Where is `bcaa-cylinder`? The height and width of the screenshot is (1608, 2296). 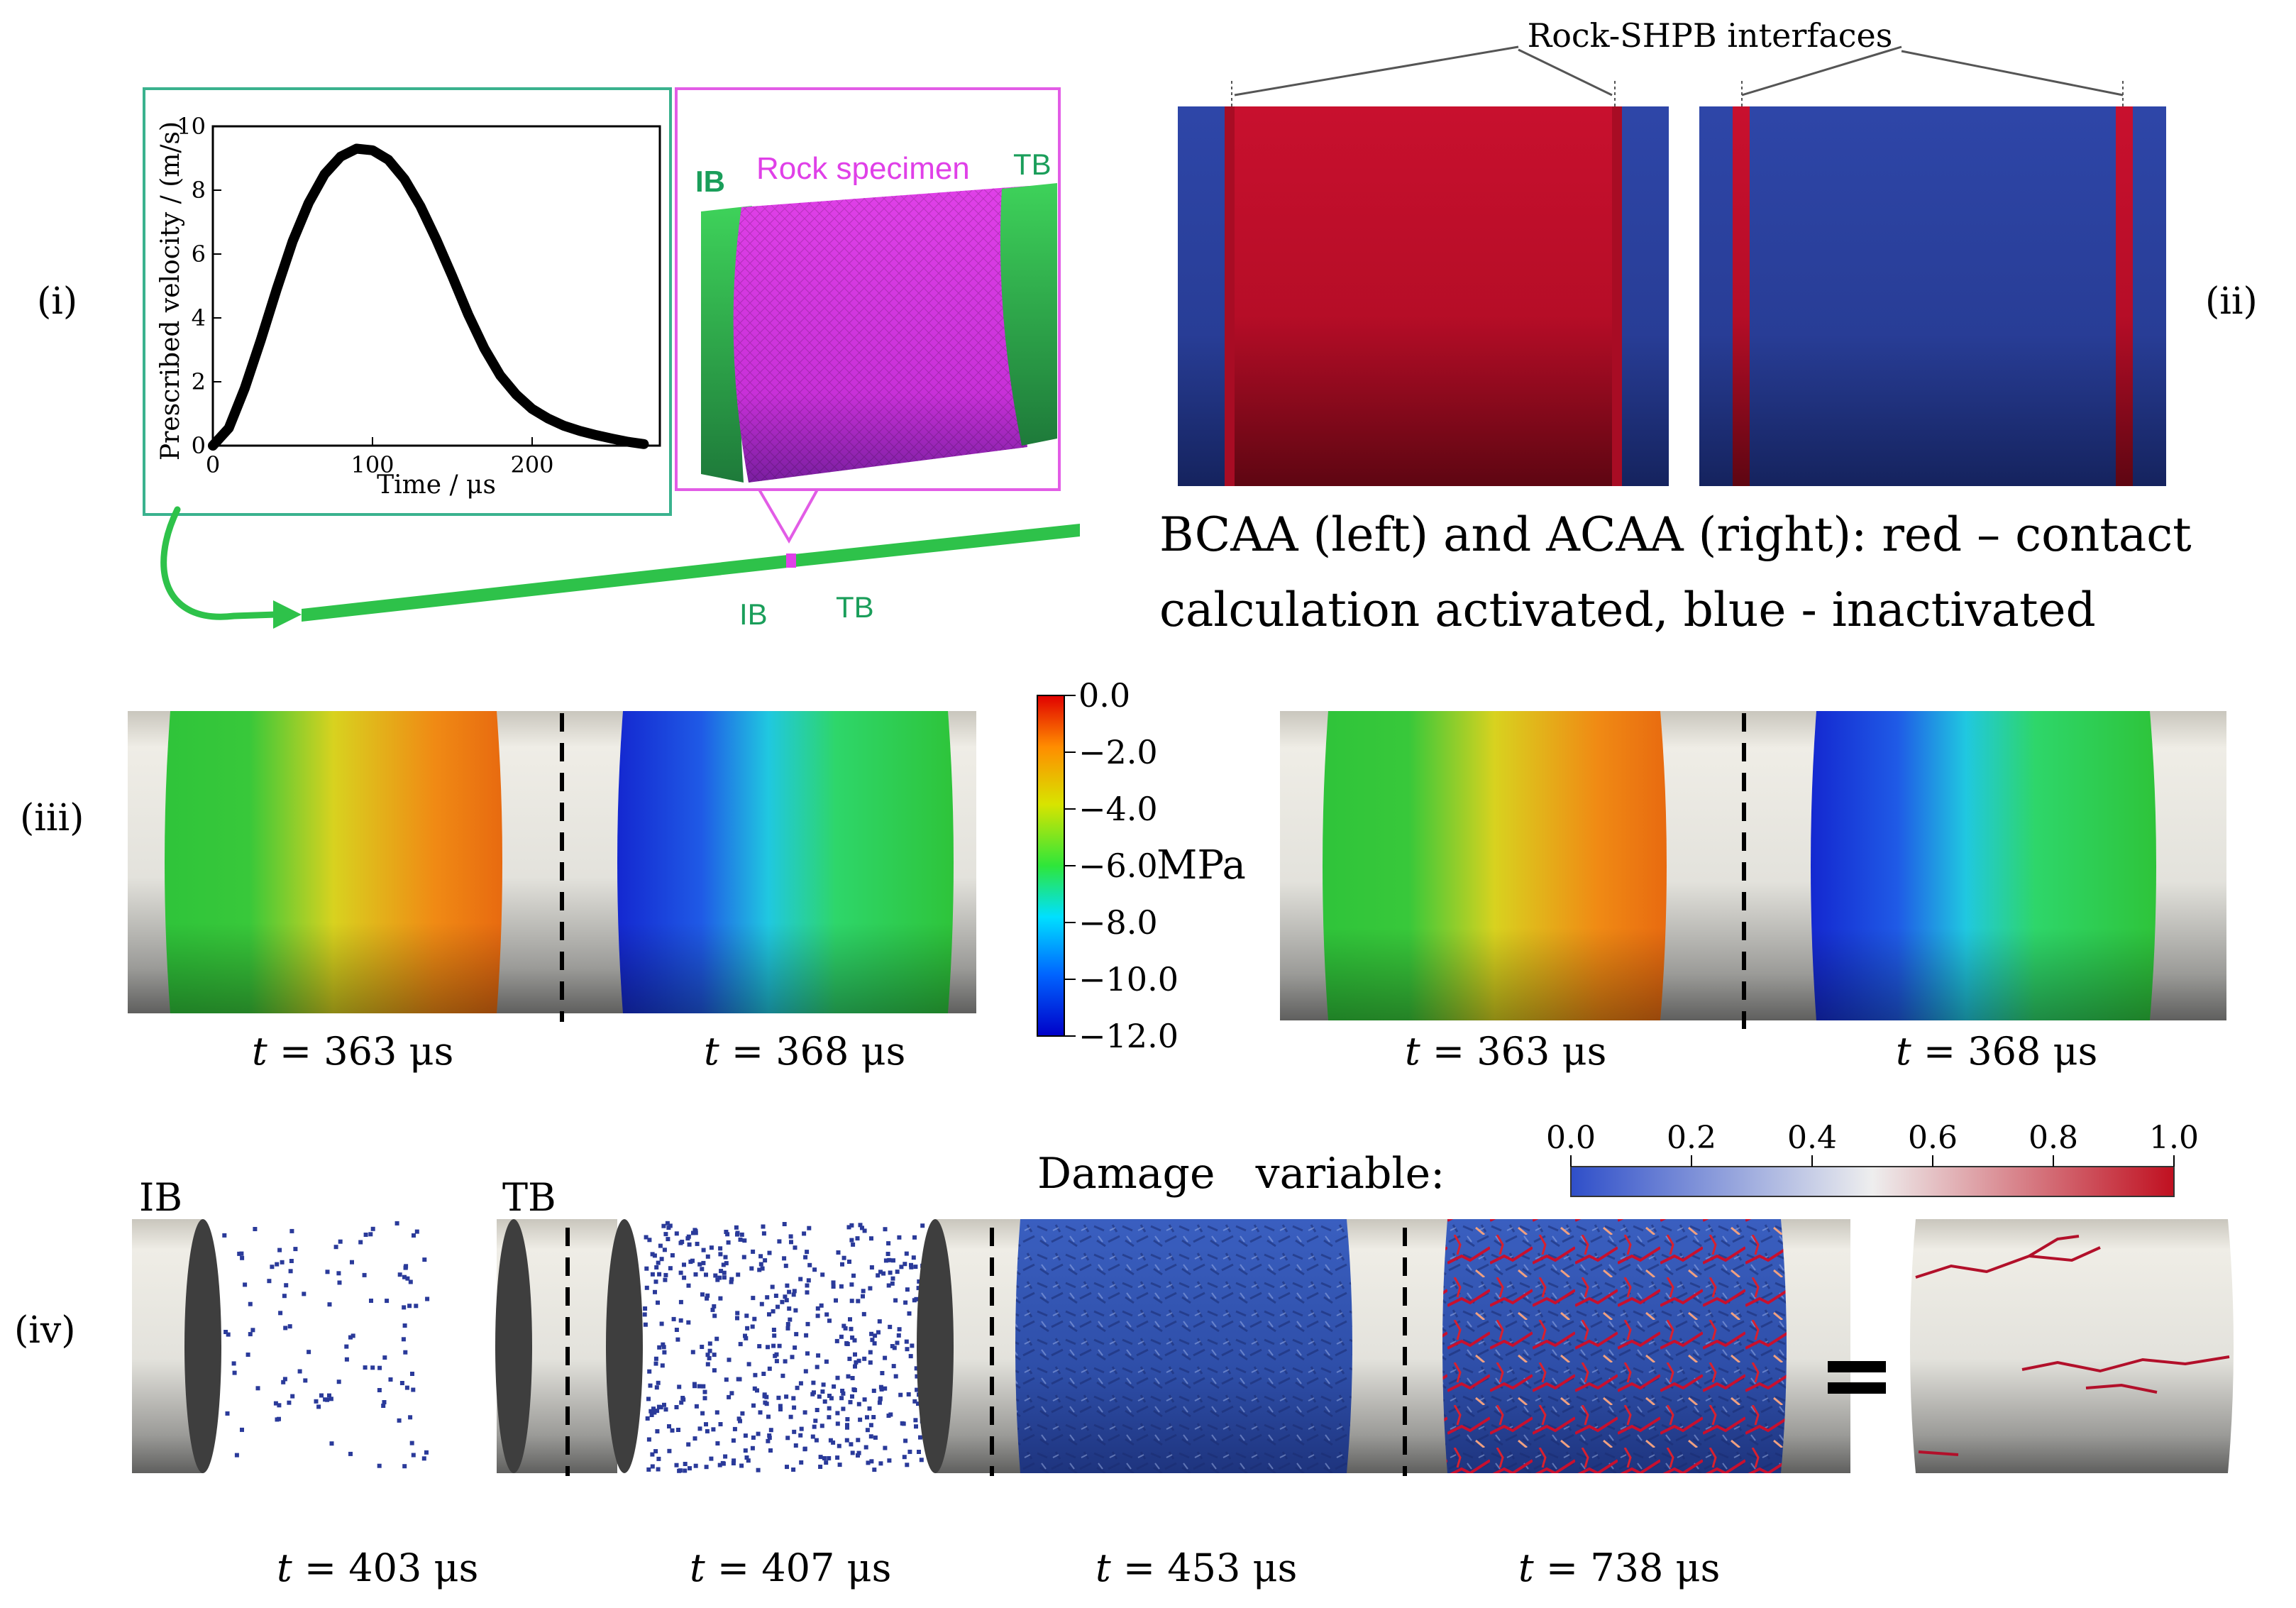
bcaa-cylinder is located at coordinates (1424, 296).